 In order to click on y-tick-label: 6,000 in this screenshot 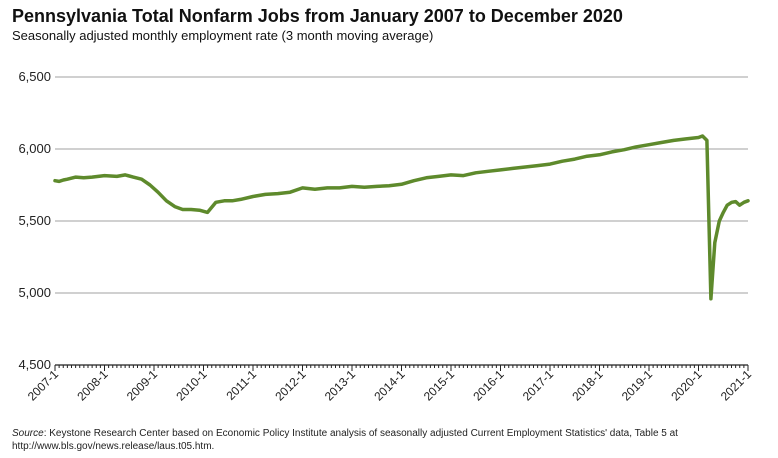, I will do `click(34, 148)`.